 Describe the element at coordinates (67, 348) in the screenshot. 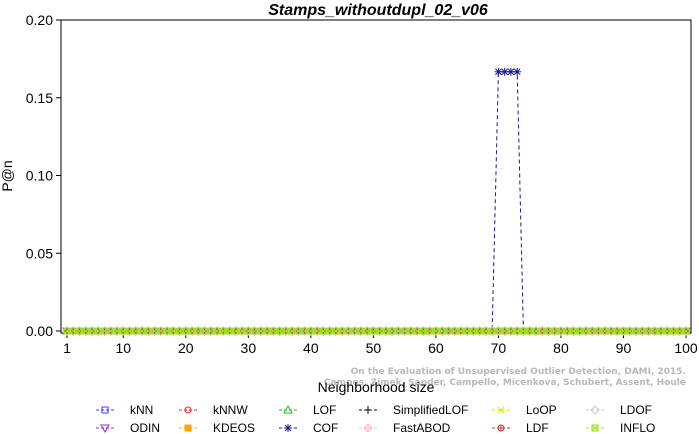

I see `x-tick-label: 1` at that location.